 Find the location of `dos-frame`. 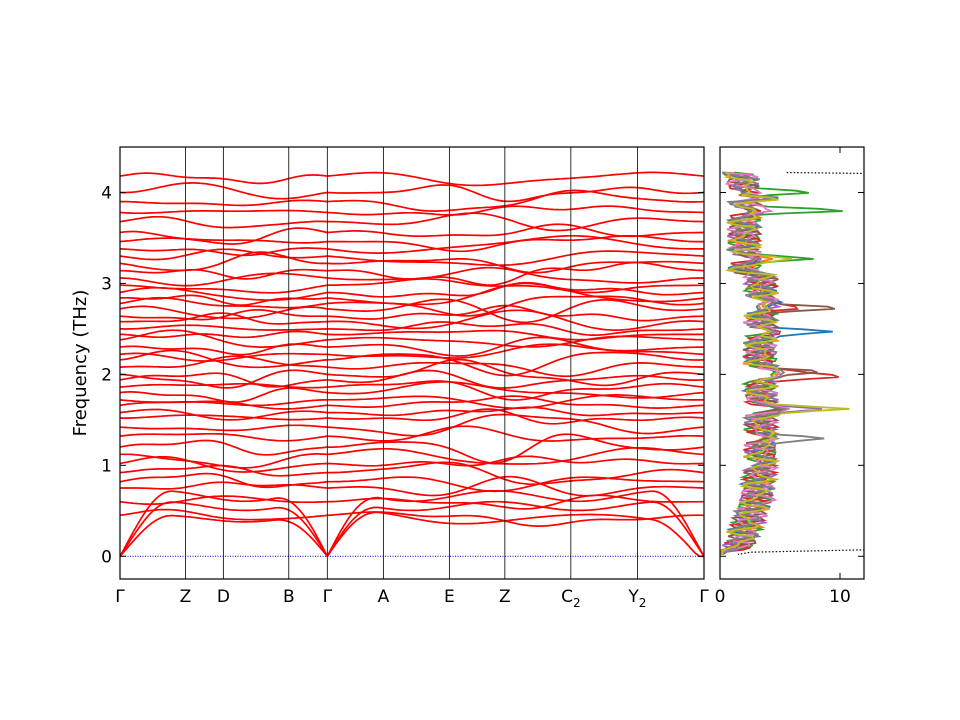

dos-frame is located at coordinates (792, 363).